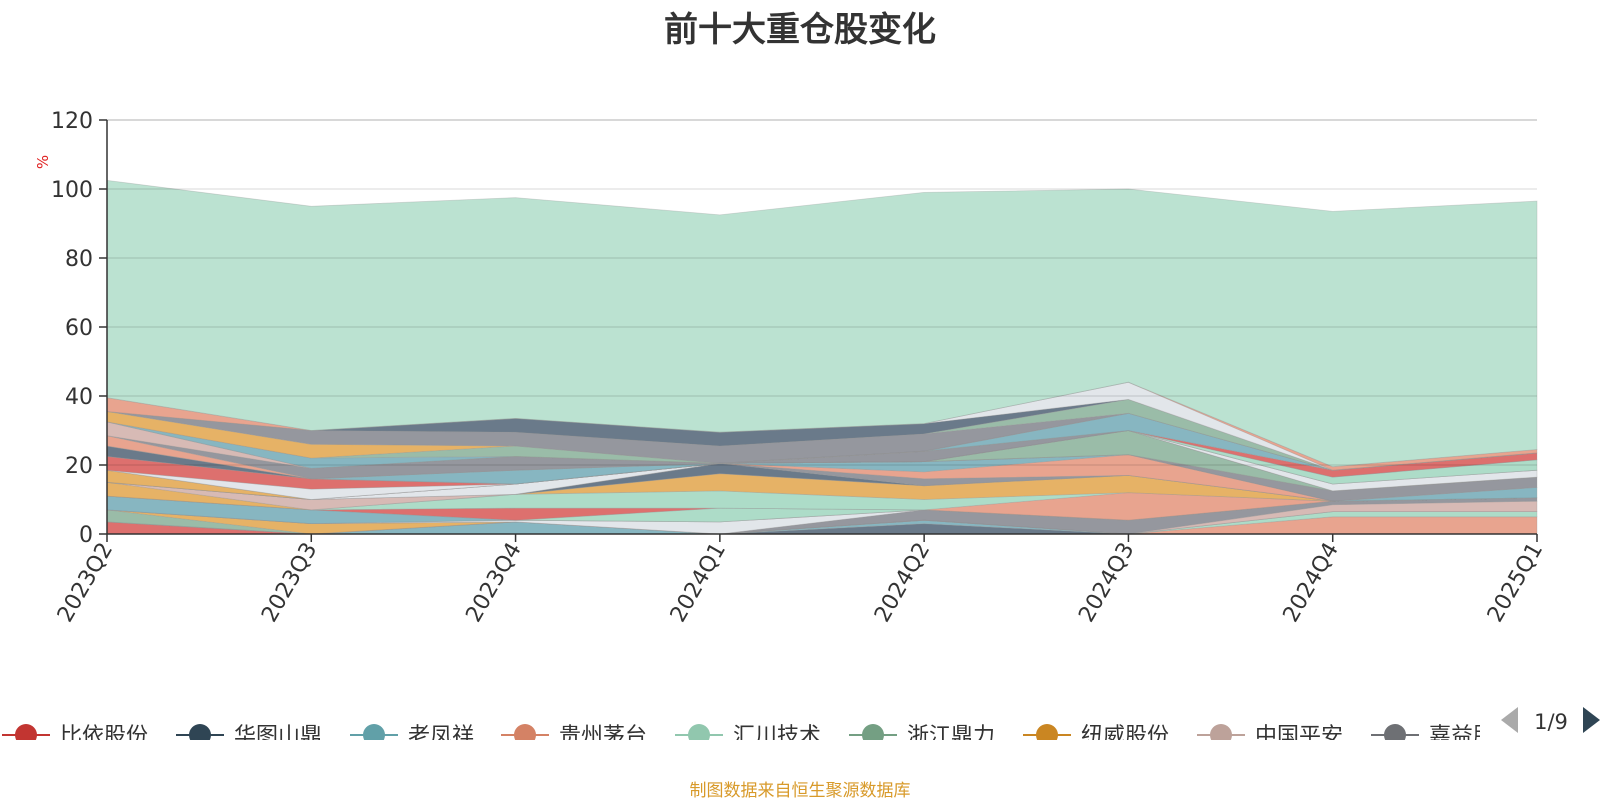  I want to click on legend-item: 贵州茅台, so click(574, 736).